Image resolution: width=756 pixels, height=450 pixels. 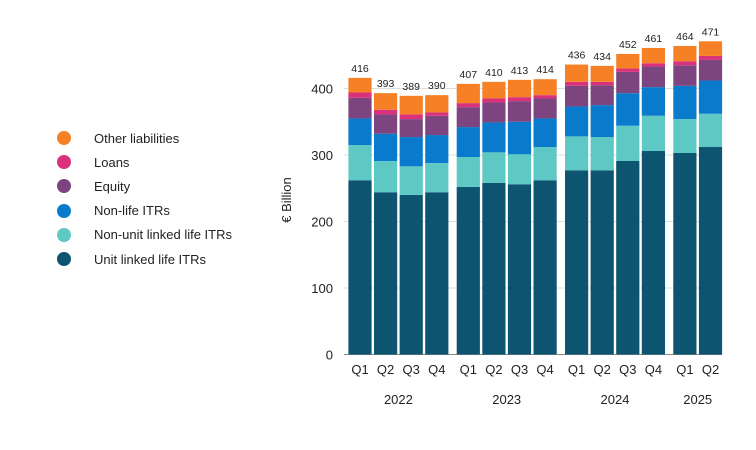 What do you see at coordinates (628, 45) in the screenshot?
I see `total-label: 452` at bounding box center [628, 45].